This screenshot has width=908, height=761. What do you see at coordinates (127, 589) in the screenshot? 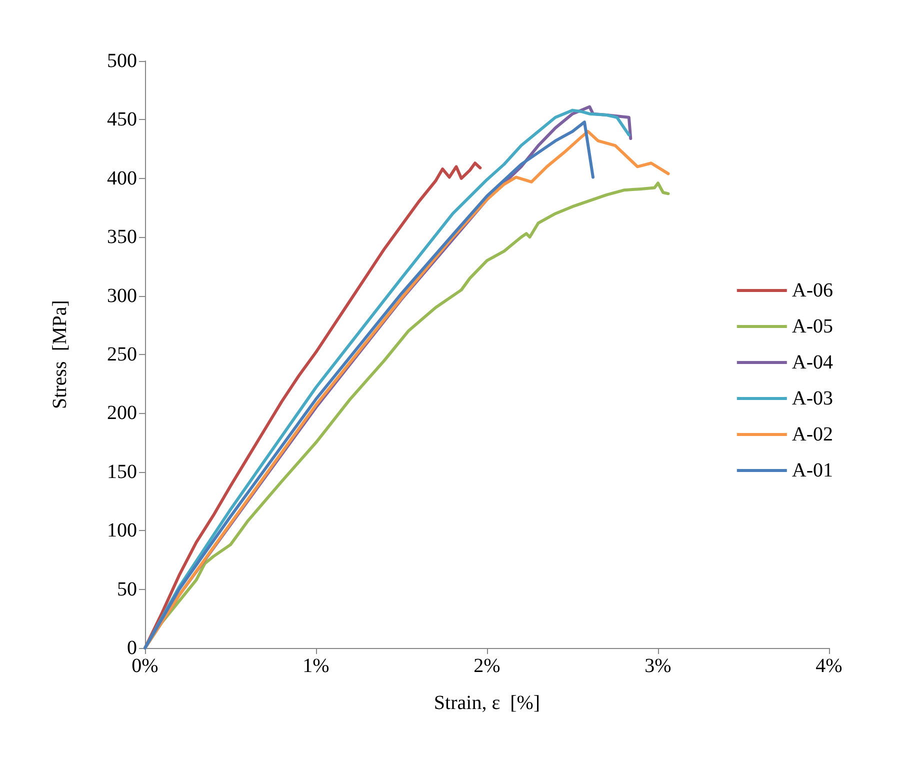
I see `y-tick-label: 50` at bounding box center [127, 589].